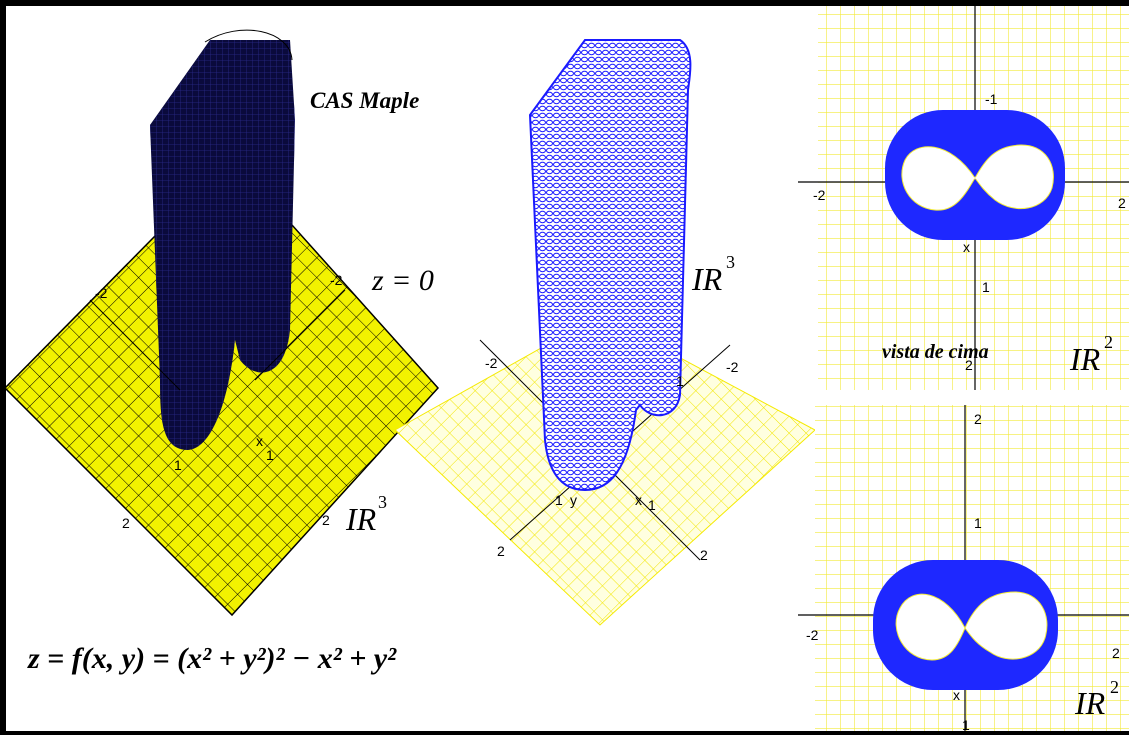  I want to click on r3-exp-mid: 3, so click(730, 262).